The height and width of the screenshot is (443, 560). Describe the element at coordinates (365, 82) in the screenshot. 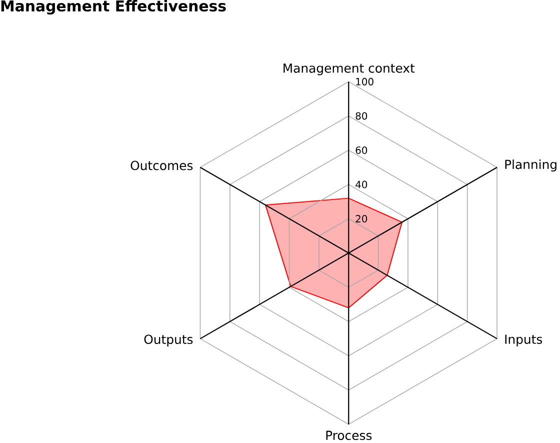

I see `y-tick-label: 100` at that location.